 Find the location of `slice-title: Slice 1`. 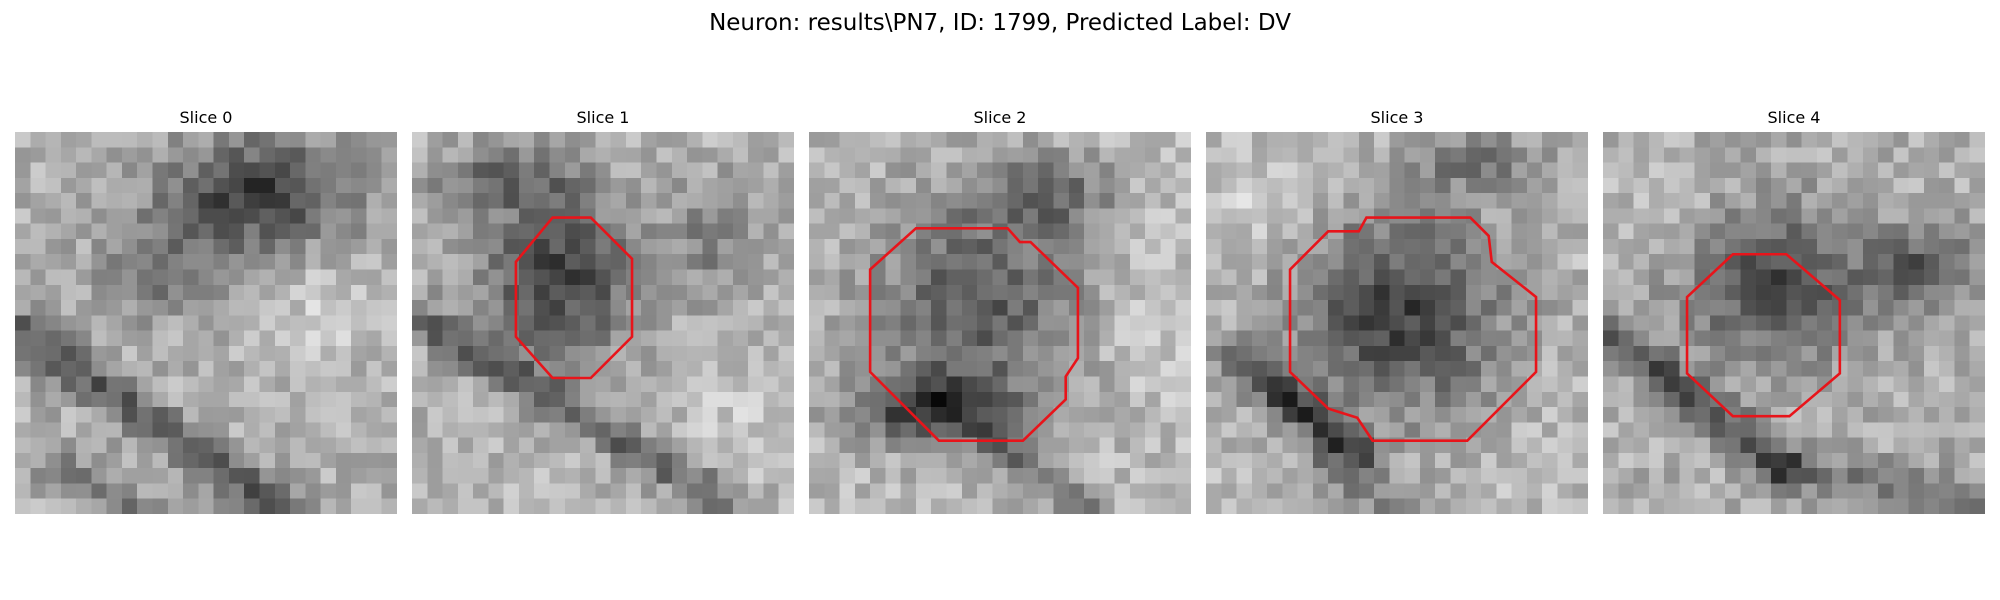

slice-title: Slice 1 is located at coordinates (603, 117).